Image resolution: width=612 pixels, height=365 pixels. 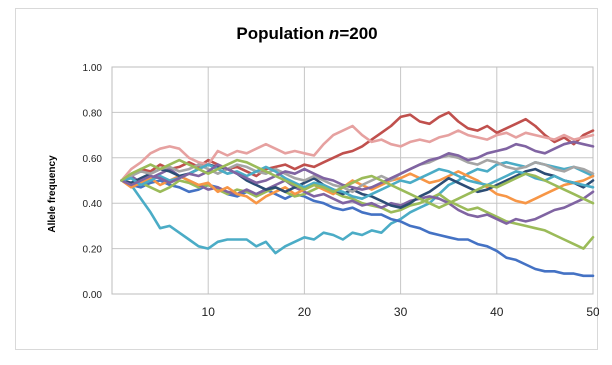 What do you see at coordinates (93, 113) in the screenshot?
I see `y-tick-label: 0.80` at bounding box center [93, 113].